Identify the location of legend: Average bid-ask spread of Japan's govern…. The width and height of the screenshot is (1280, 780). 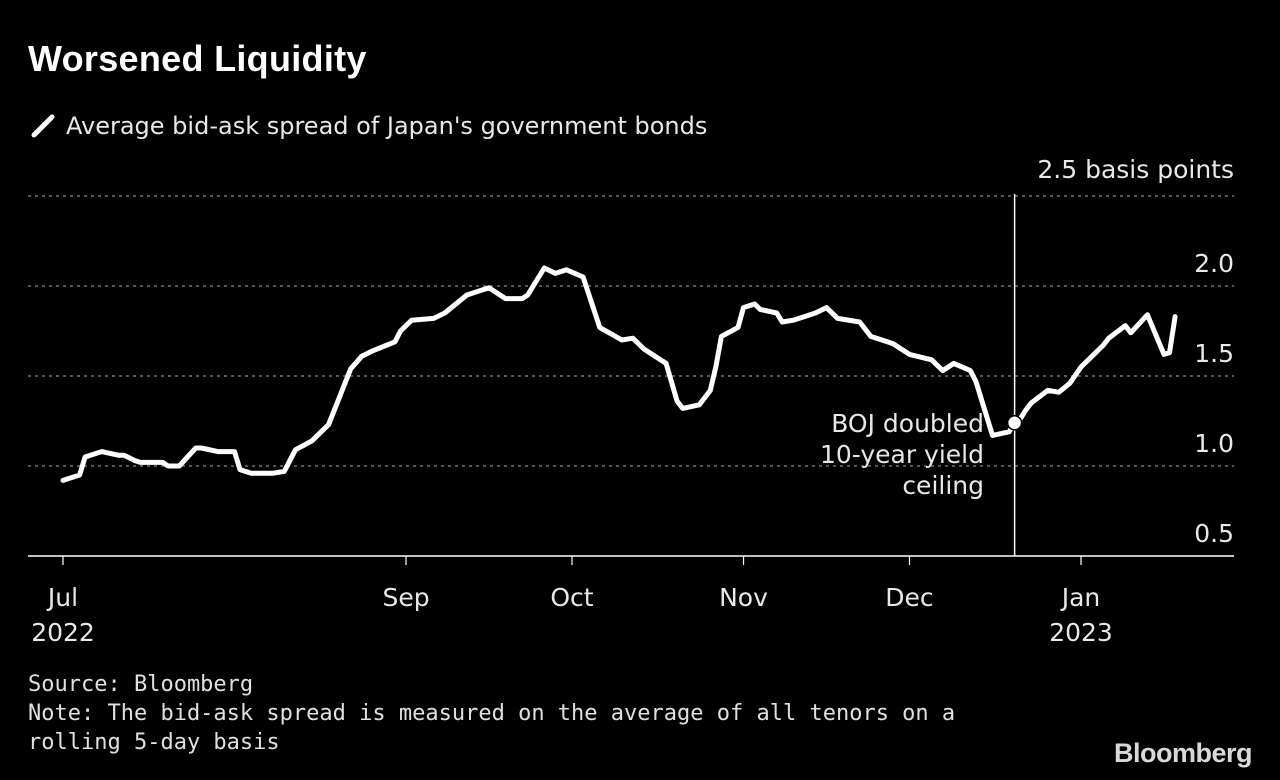
(368, 126).